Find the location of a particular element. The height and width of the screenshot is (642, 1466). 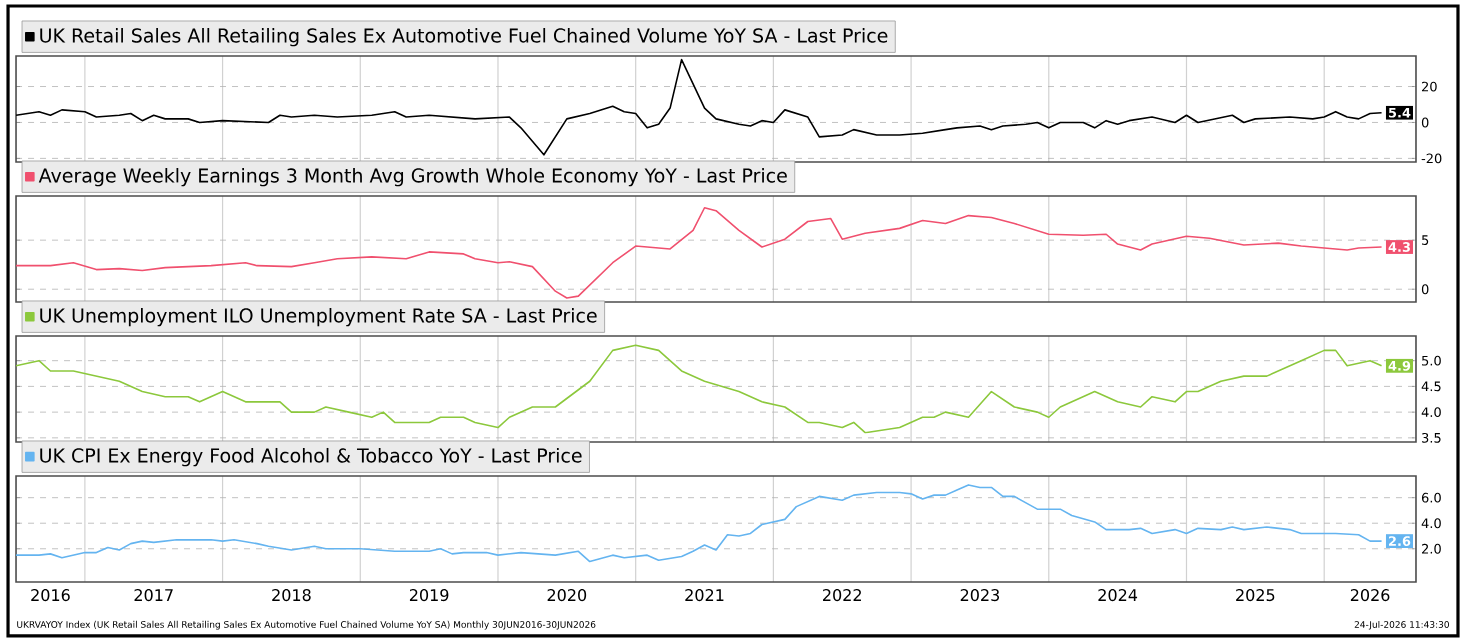

legend-label: UK Retail Sales All Retailing Sales Ex Automotive Fuel Chained Volume YoY SA - Last Price is located at coordinates (464, 37).